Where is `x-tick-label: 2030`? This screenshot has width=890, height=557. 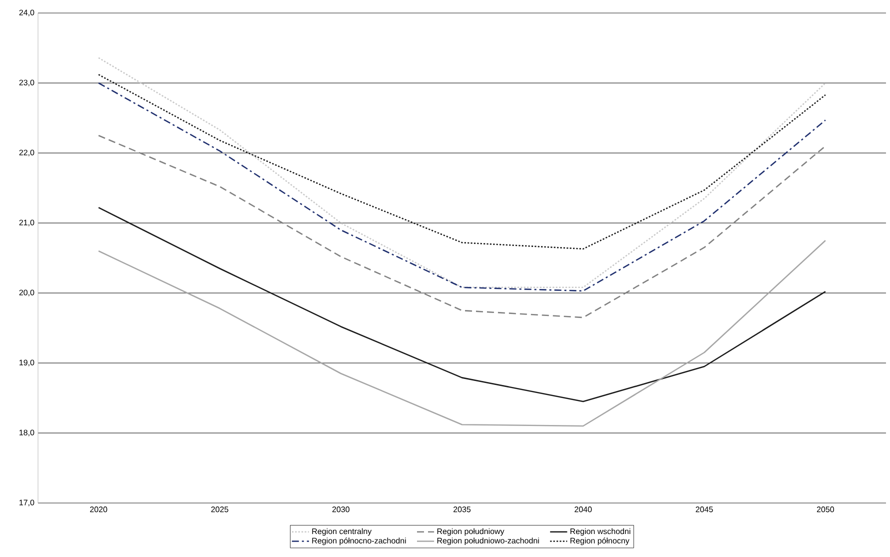 x-tick-label: 2030 is located at coordinates (341, 509).